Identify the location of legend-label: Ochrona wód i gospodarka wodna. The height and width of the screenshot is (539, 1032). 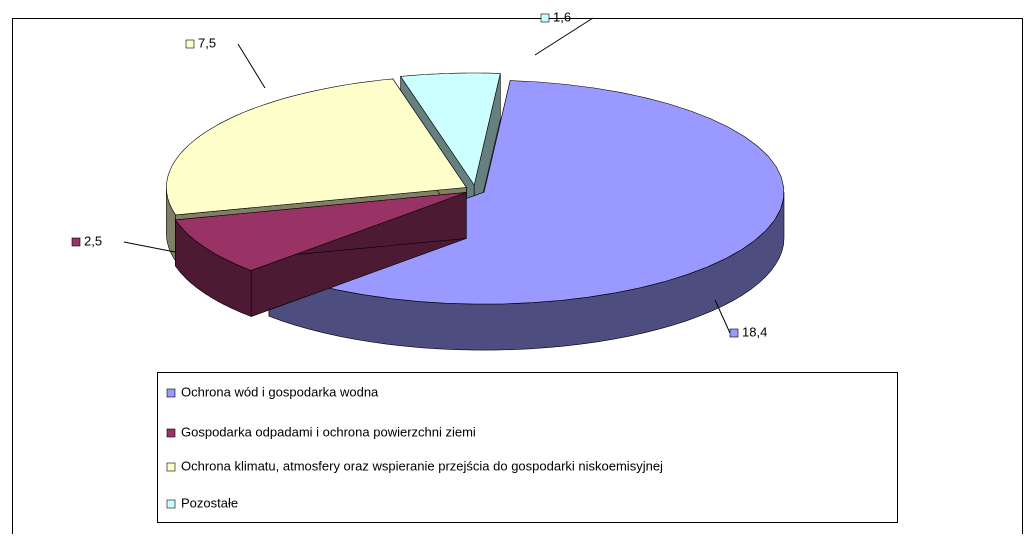
(280, 391).